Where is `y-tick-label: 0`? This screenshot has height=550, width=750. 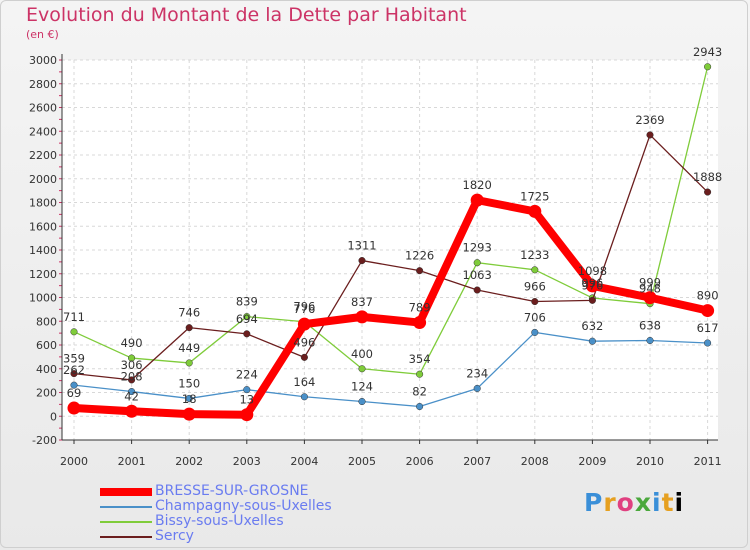
y-tick-label: 0 is located at coordinates (53, 416).